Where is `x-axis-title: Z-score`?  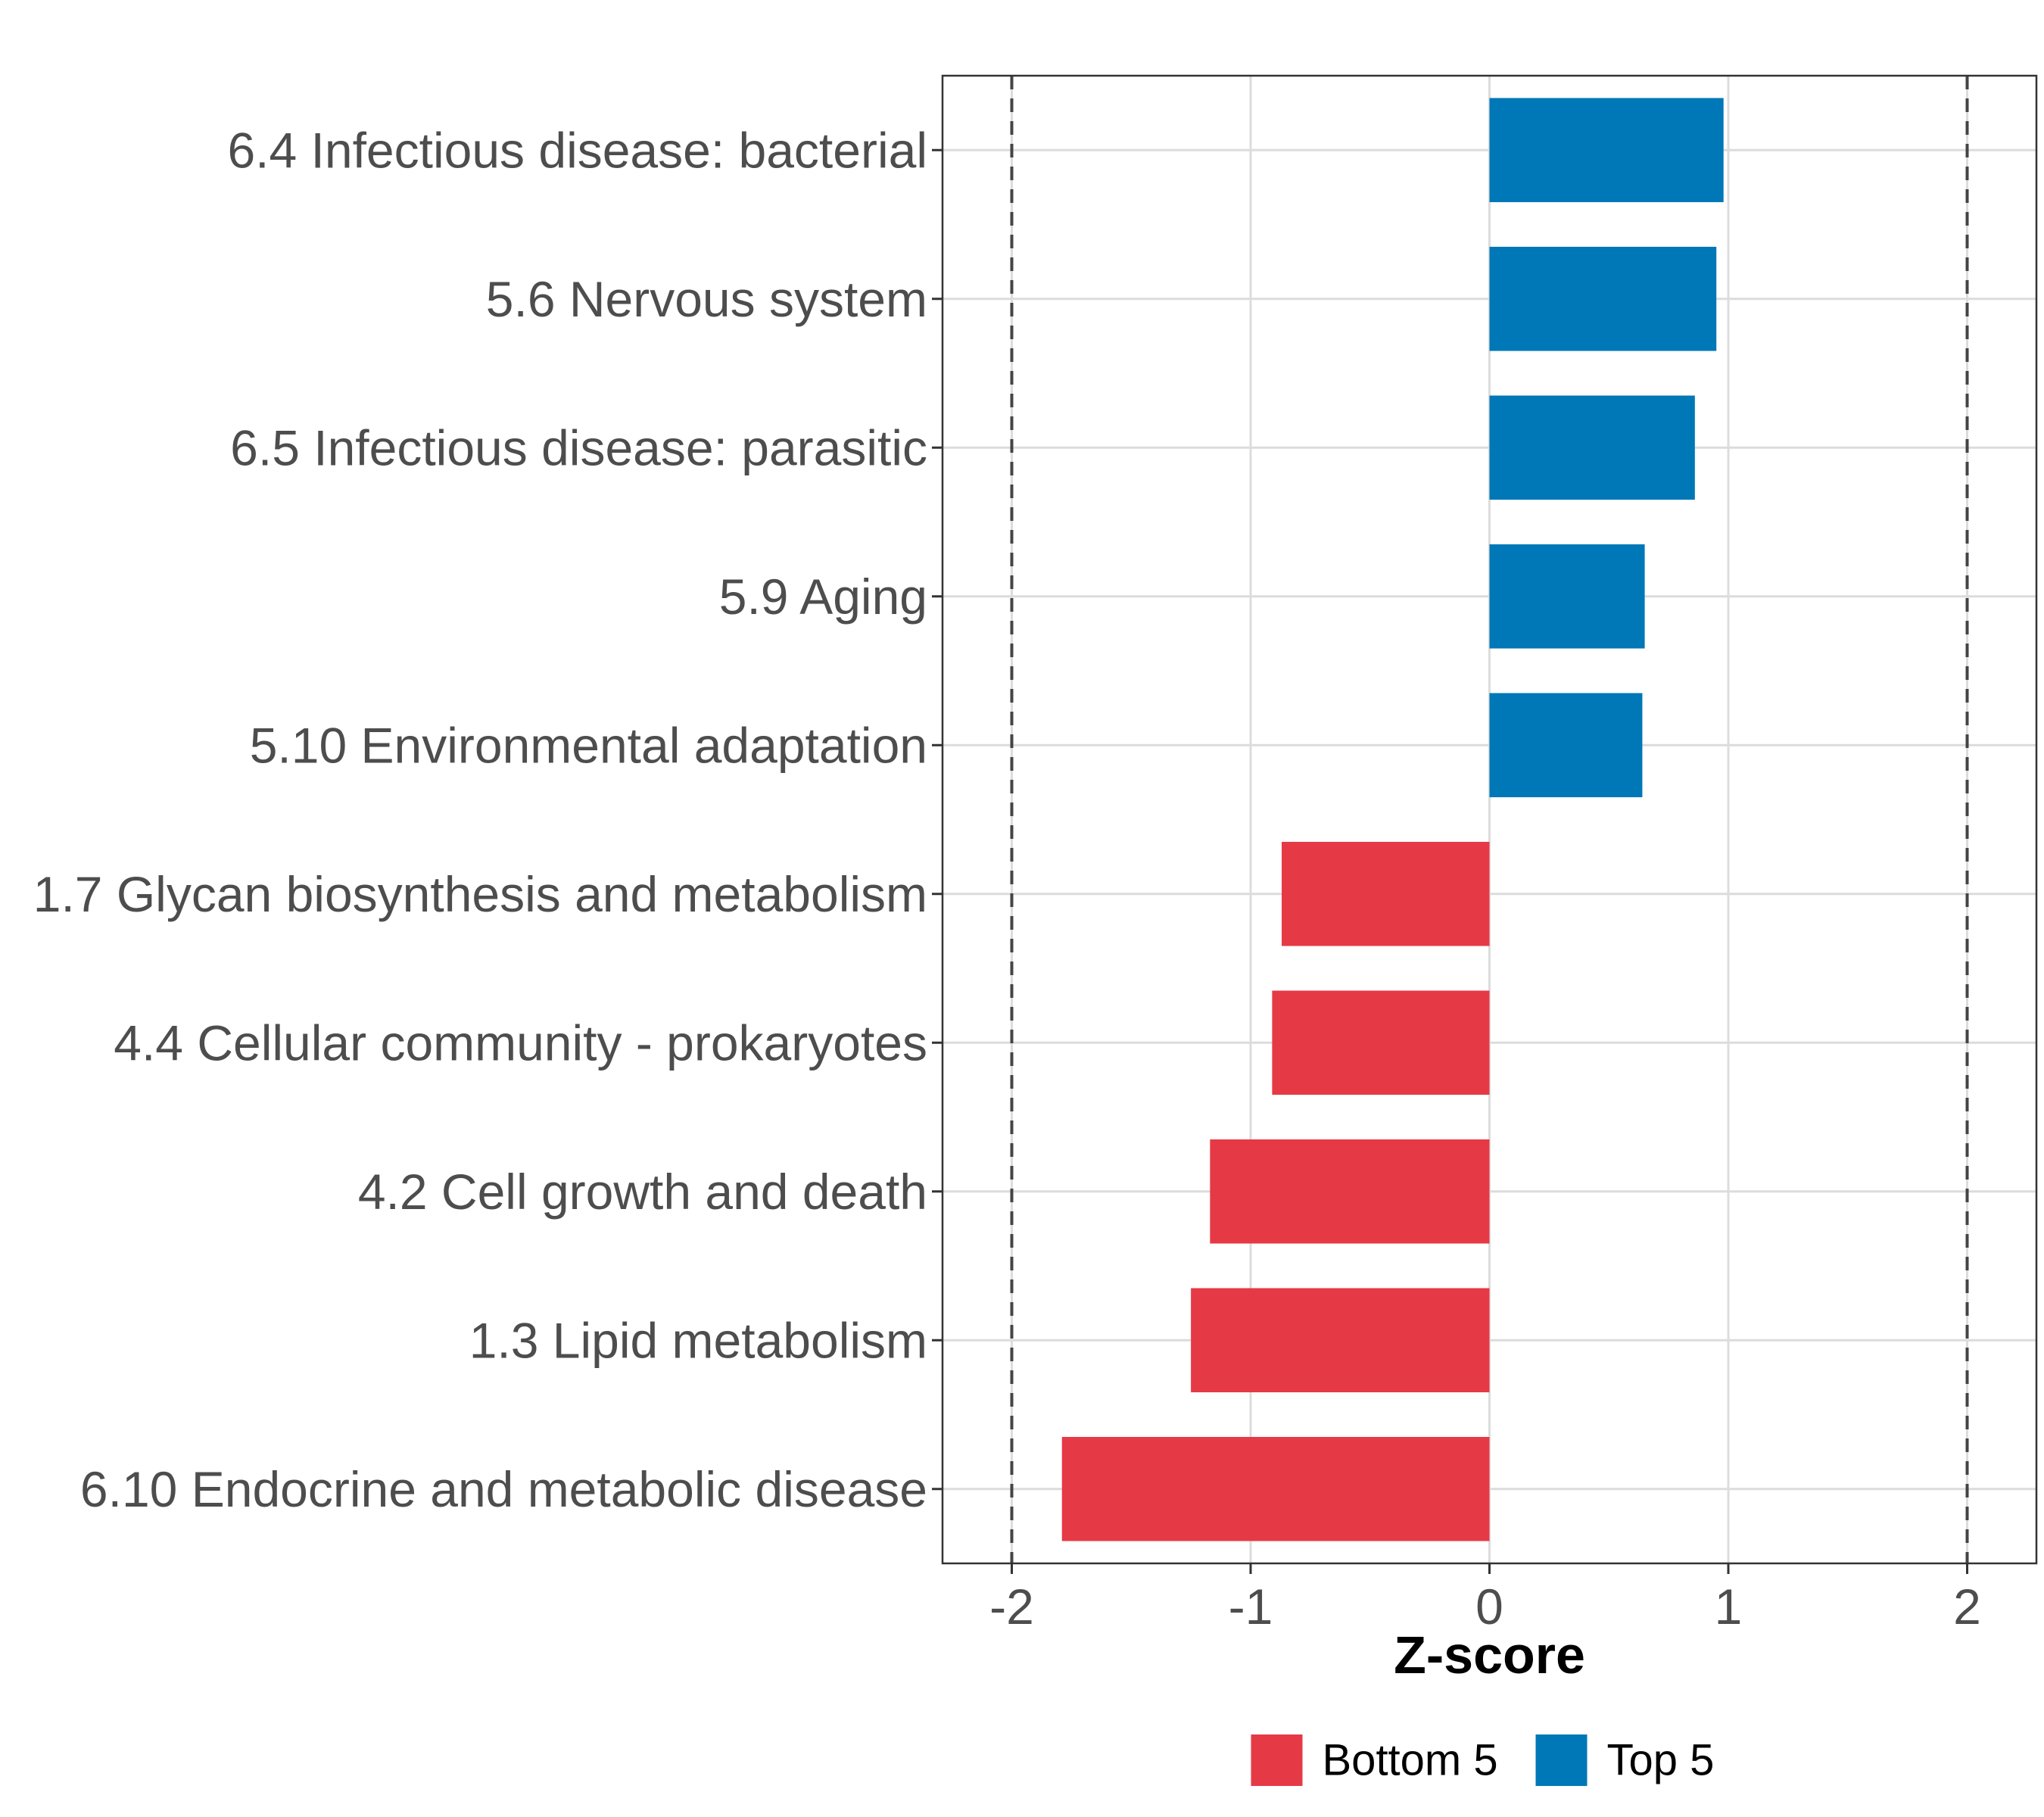 x-axis-title: Z-score is located at coordinates (1489, 1655).